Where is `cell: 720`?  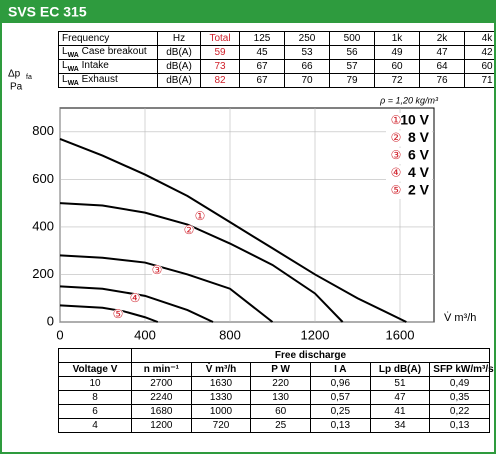 cell: 720 is located at coordinates (221, 425).